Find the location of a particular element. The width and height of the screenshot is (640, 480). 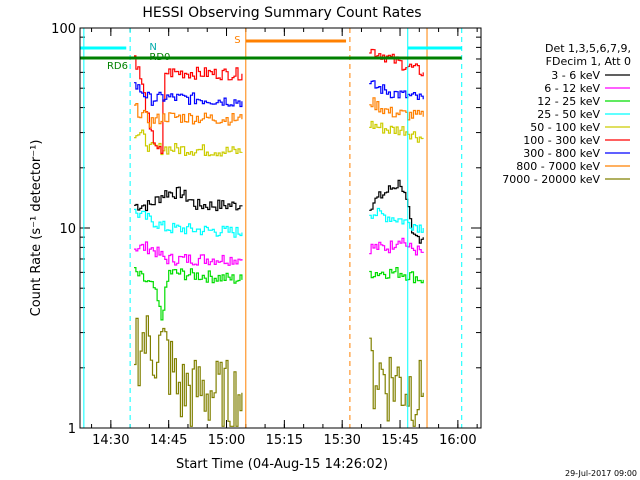

y-tick-label: 1 is located at coordinates (72, 429).